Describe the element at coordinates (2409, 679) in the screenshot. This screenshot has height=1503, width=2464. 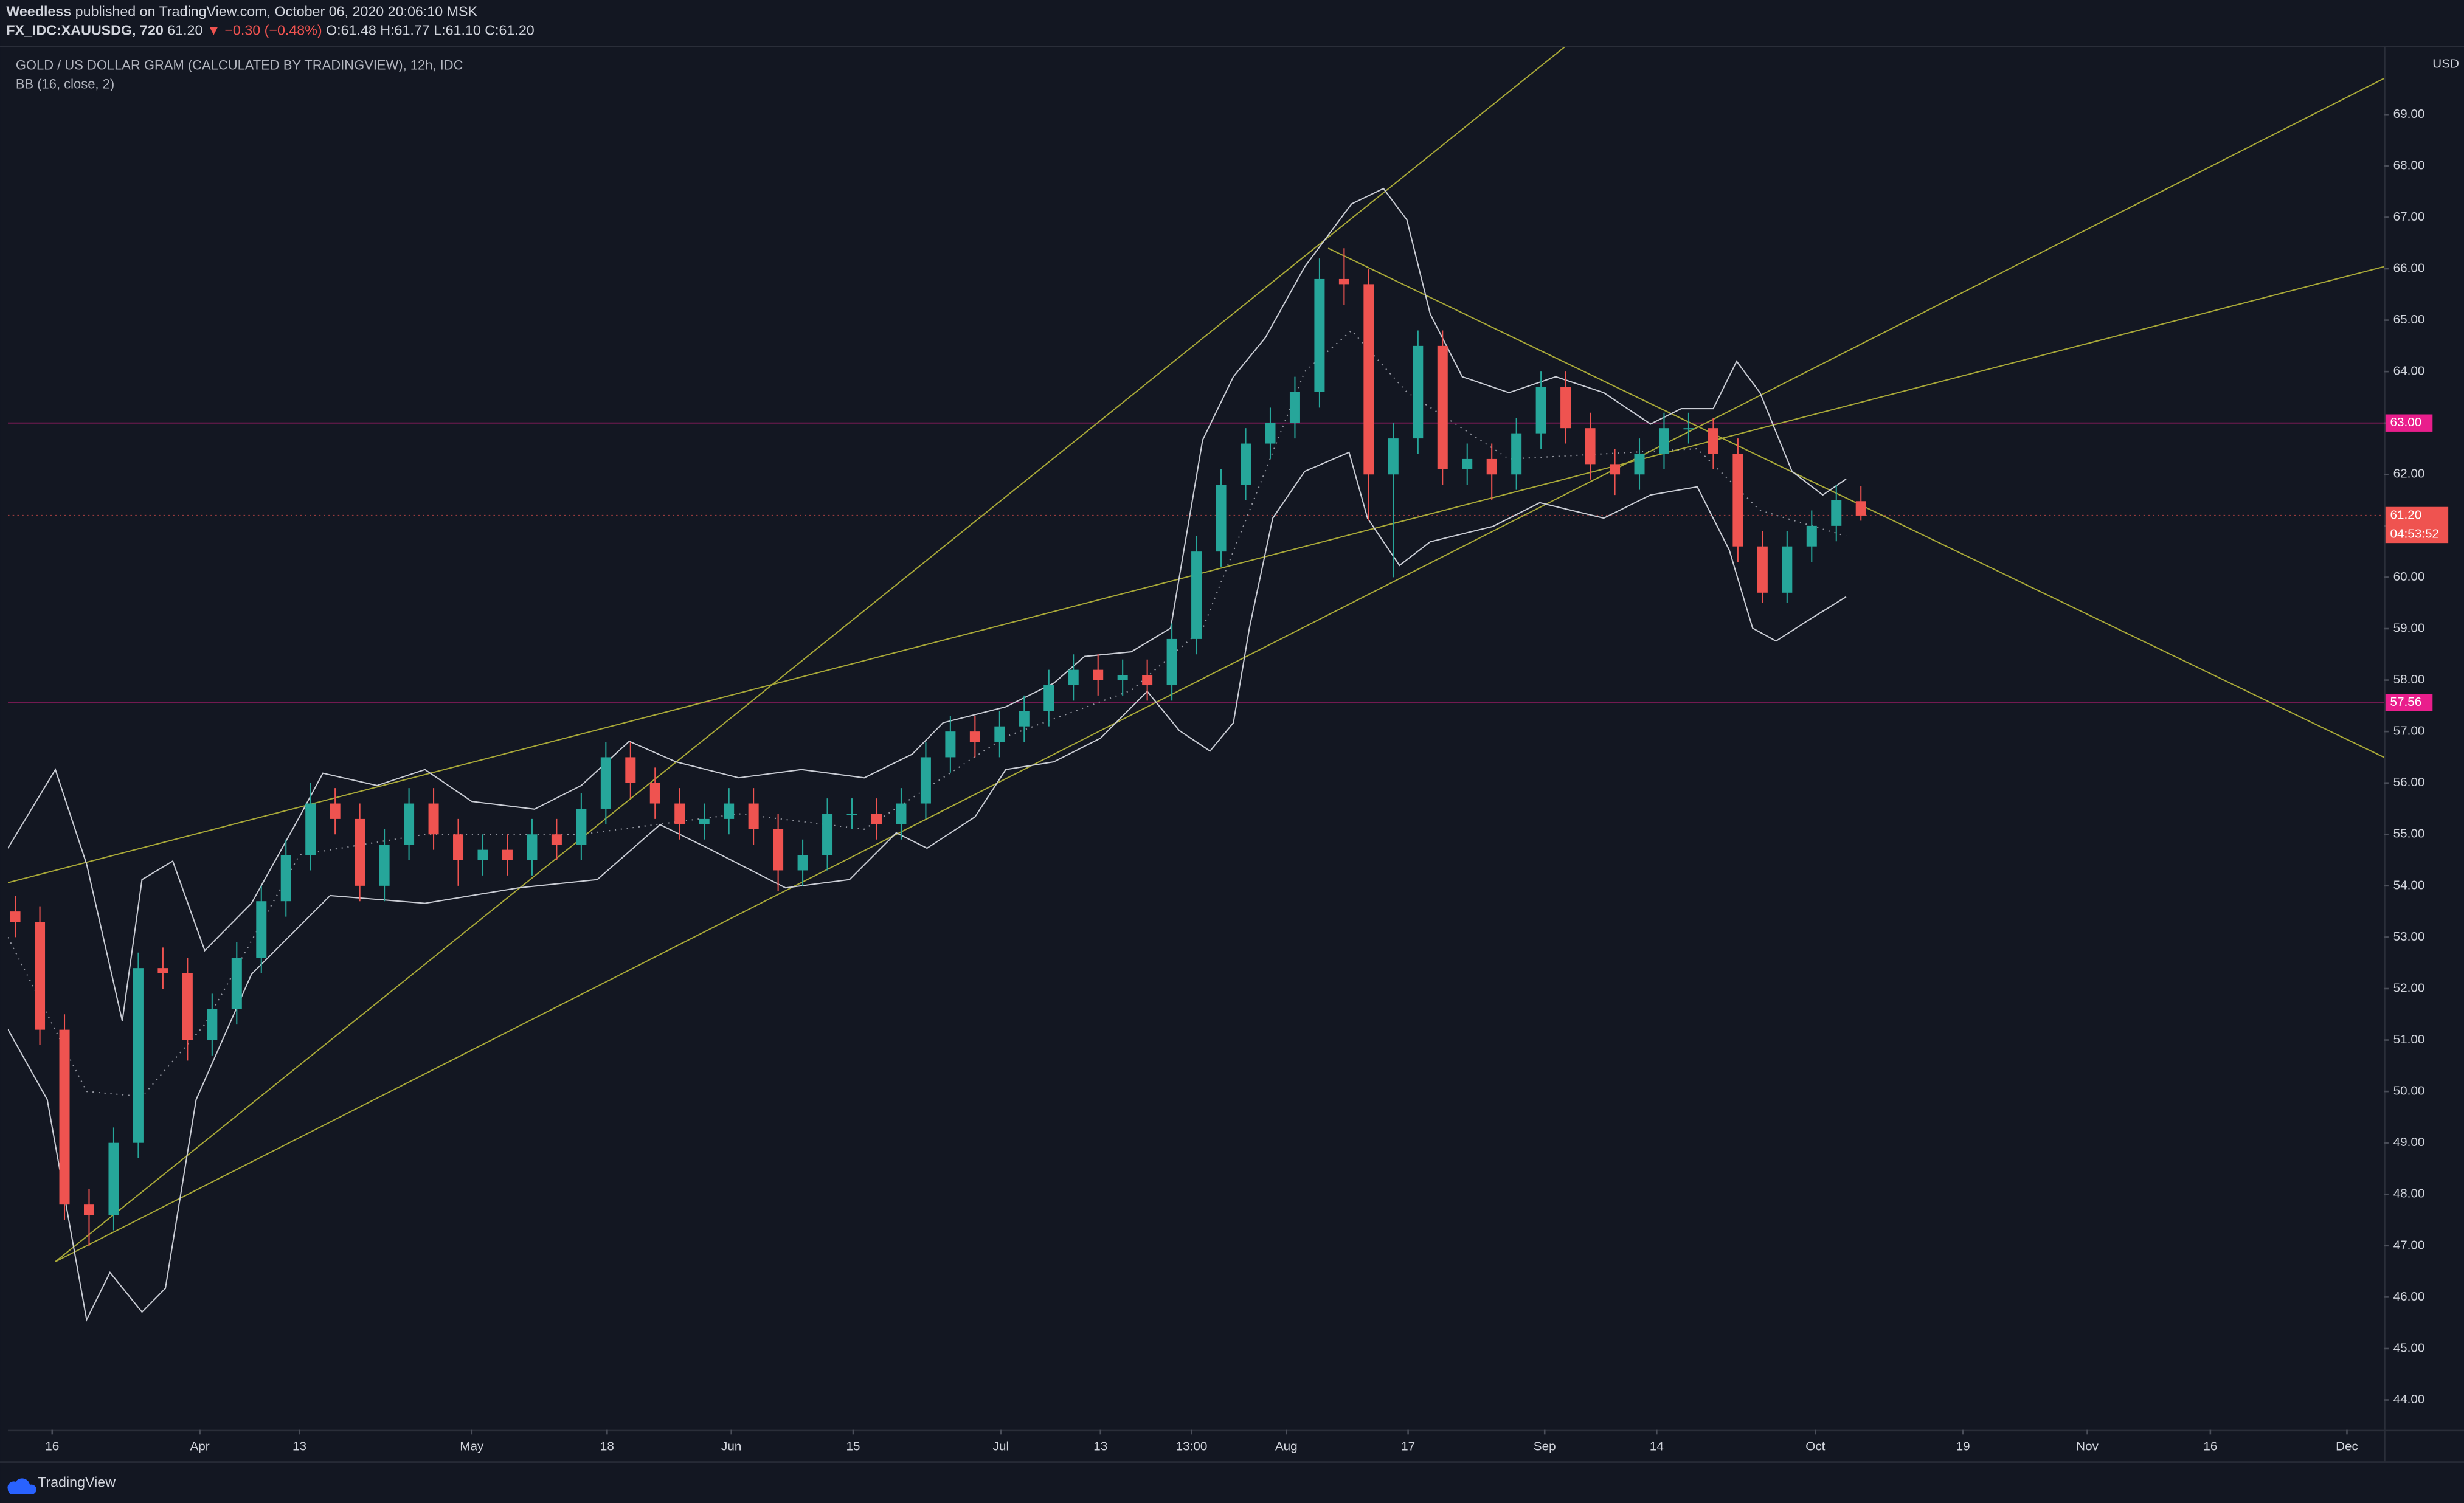
I see `y-tick-label: 58.00` at that location.